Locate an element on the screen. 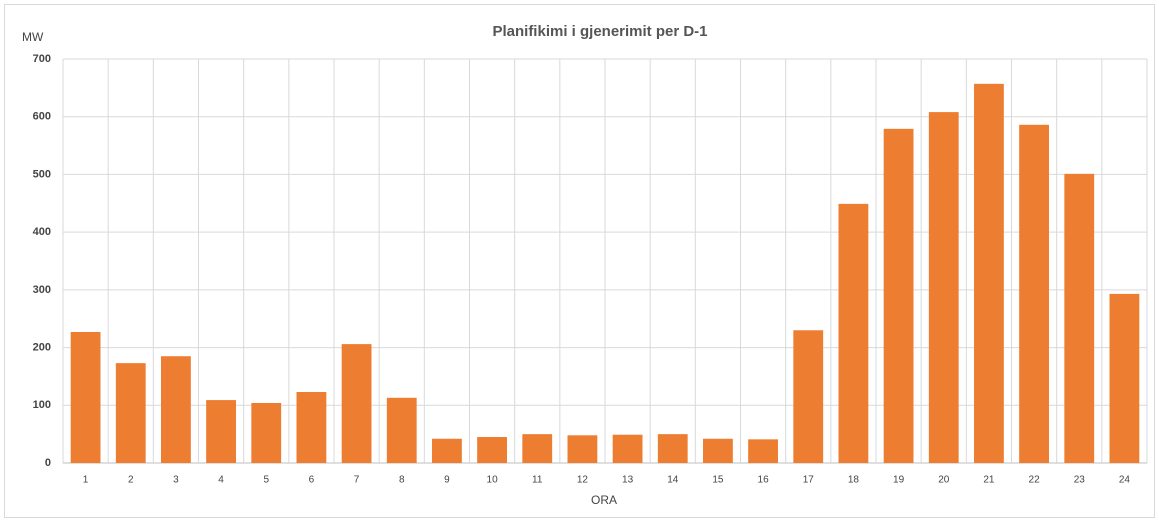 This screenshot has width=1159, height=522. chart-title: Planifikimi i gjenerimit per D-1 is located at coordinates (599, 31).